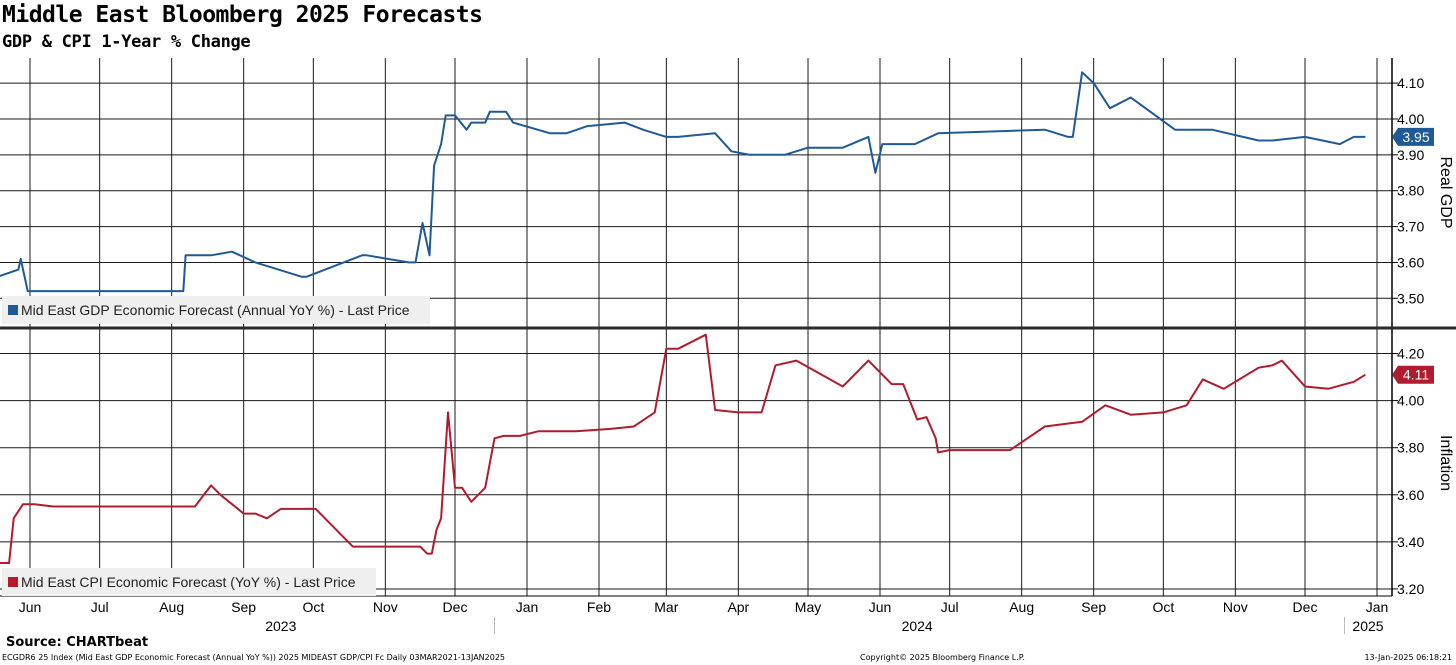 The height and width of the screenshot is (665, 1456). Describe the element at coordinates (1410, 227) in the screenshot. I see `y-tick-label: 3.70` at that location.